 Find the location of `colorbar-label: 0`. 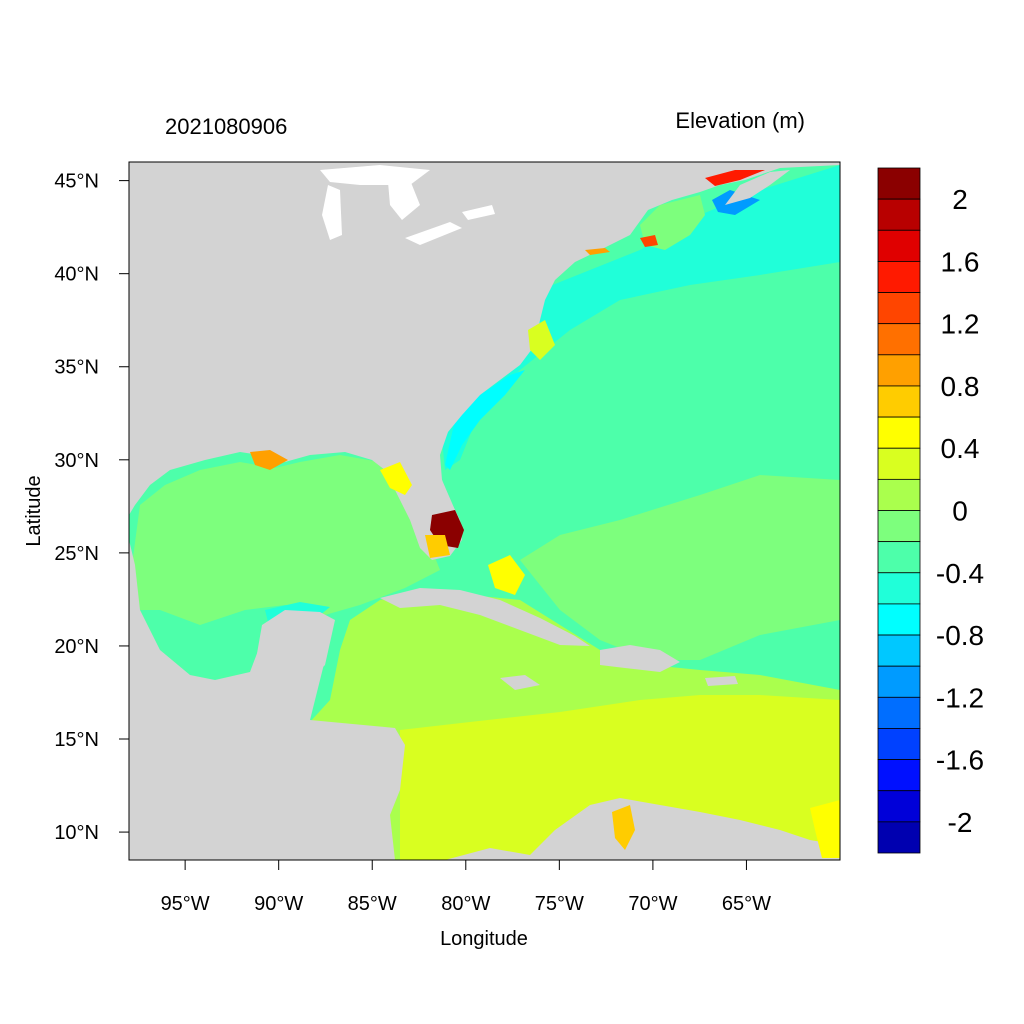

colorbar-label: 0 is located at coordinates (960, 511).